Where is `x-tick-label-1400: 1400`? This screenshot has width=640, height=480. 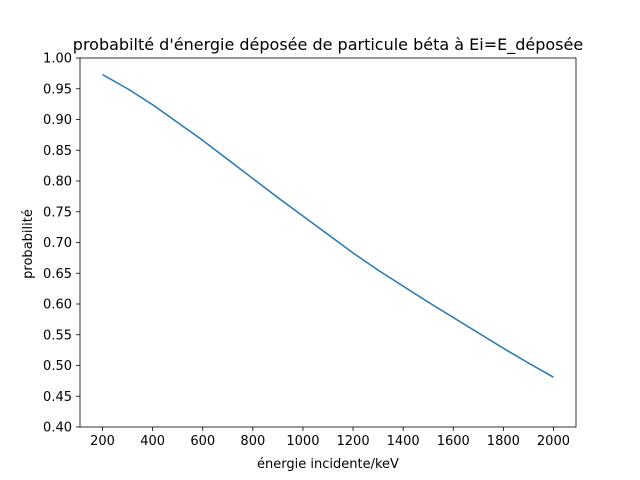
x-tick-label-1400: 1400 is located at coordinates (403, 441).